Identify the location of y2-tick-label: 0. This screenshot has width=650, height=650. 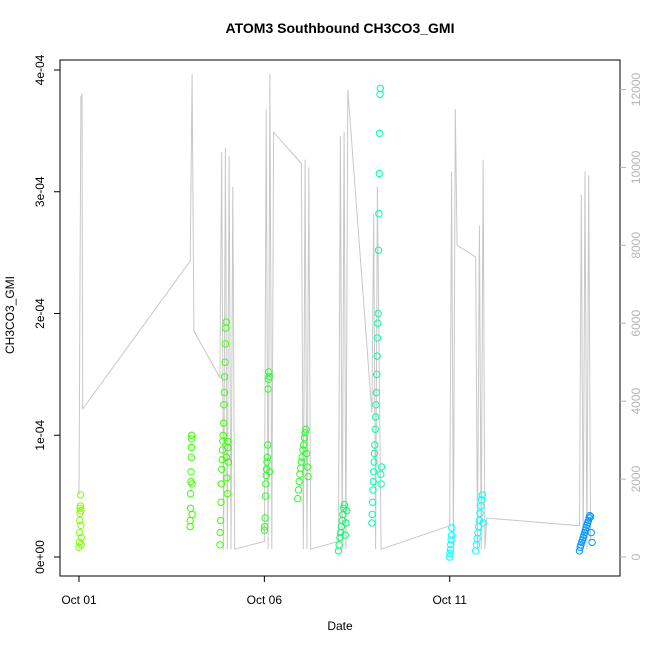
(636, 556).